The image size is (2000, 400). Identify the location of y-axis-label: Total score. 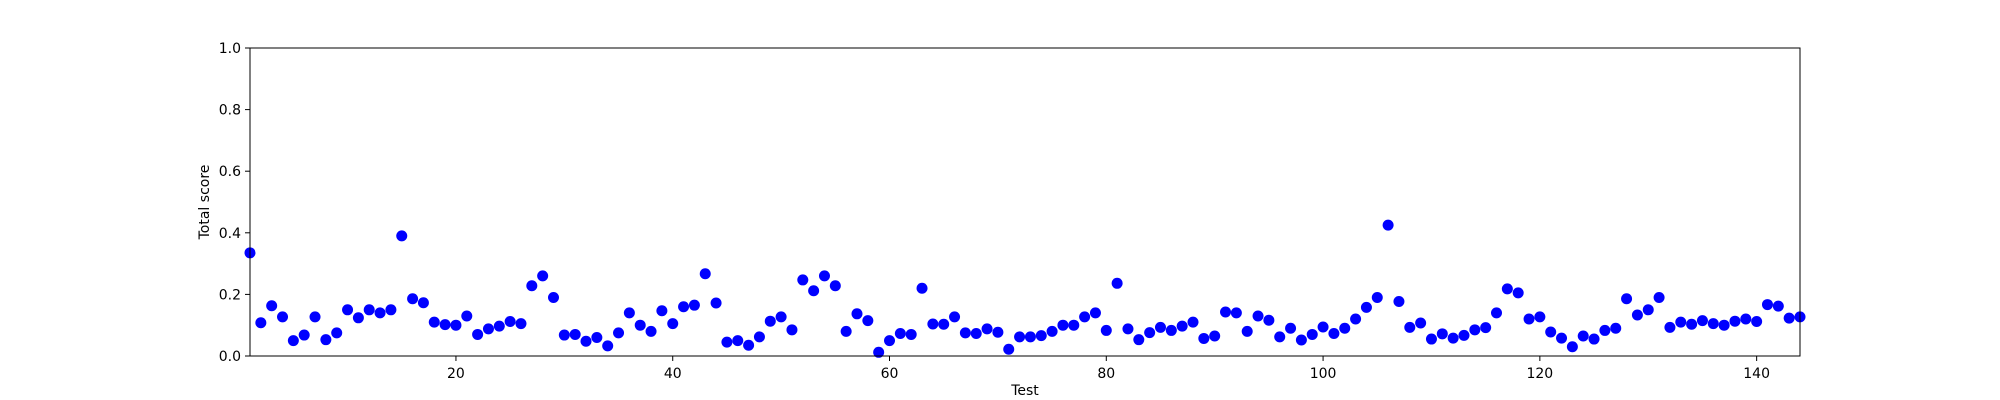
(205, 203).